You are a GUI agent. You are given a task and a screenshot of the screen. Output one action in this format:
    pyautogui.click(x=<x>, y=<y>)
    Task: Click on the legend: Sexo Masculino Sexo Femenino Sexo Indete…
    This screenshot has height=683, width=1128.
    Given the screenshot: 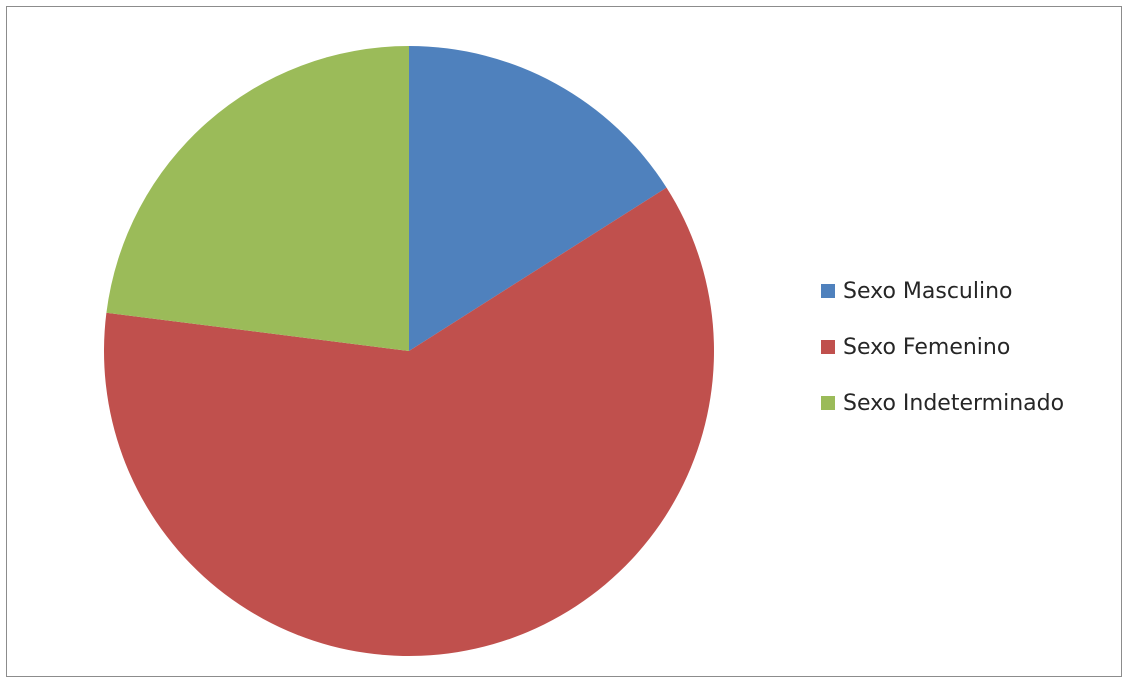 What is the action you would take?
    pyautogui.click(x=942, y=361)
    